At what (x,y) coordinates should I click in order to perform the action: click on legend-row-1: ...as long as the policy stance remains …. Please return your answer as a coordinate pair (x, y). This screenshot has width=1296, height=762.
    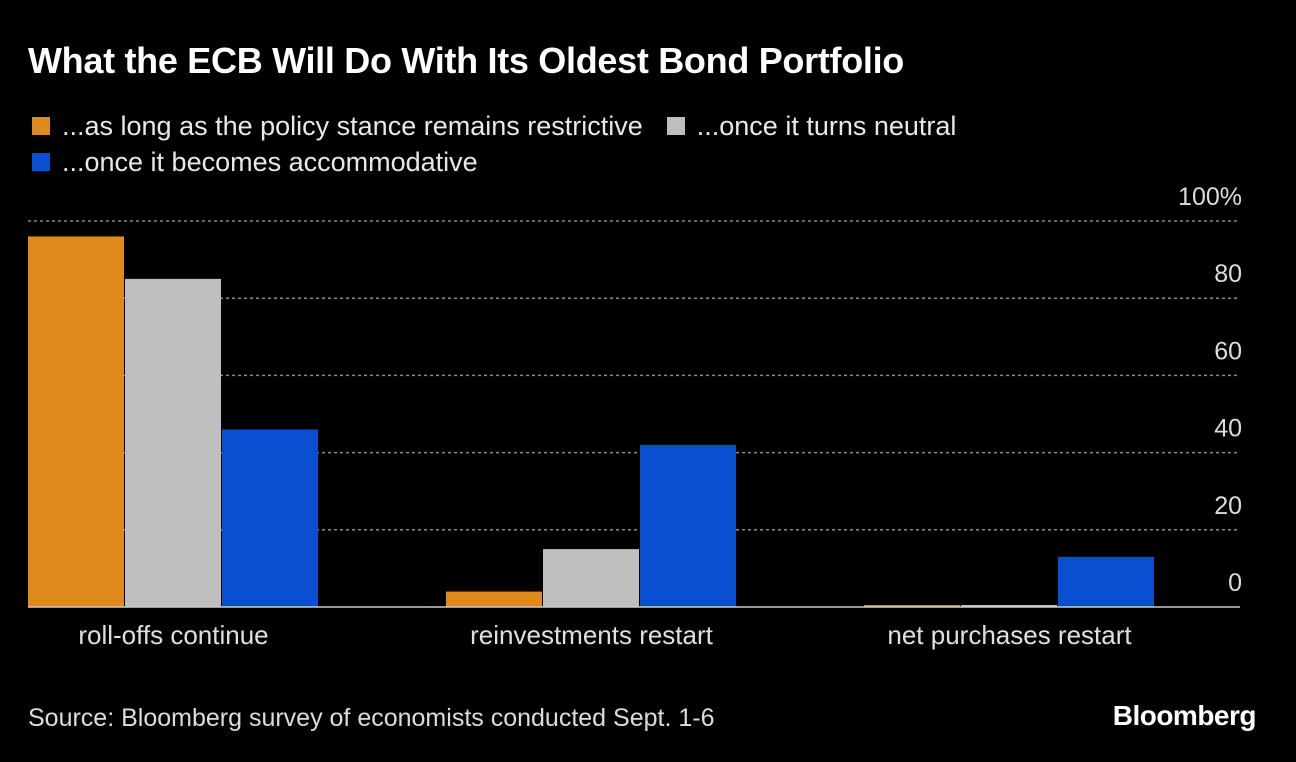
    Looking at the image, I should click on (632, 126).